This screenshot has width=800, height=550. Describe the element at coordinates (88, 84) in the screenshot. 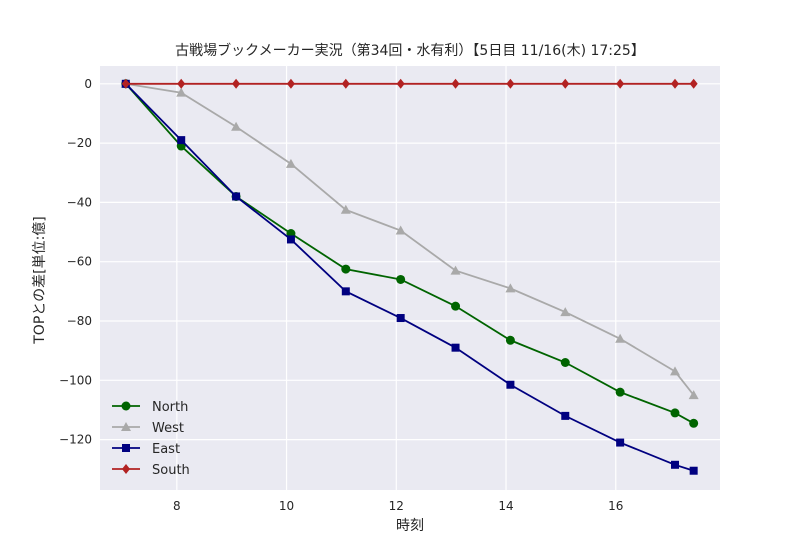

I see `y-tick-label: 0` at that location.